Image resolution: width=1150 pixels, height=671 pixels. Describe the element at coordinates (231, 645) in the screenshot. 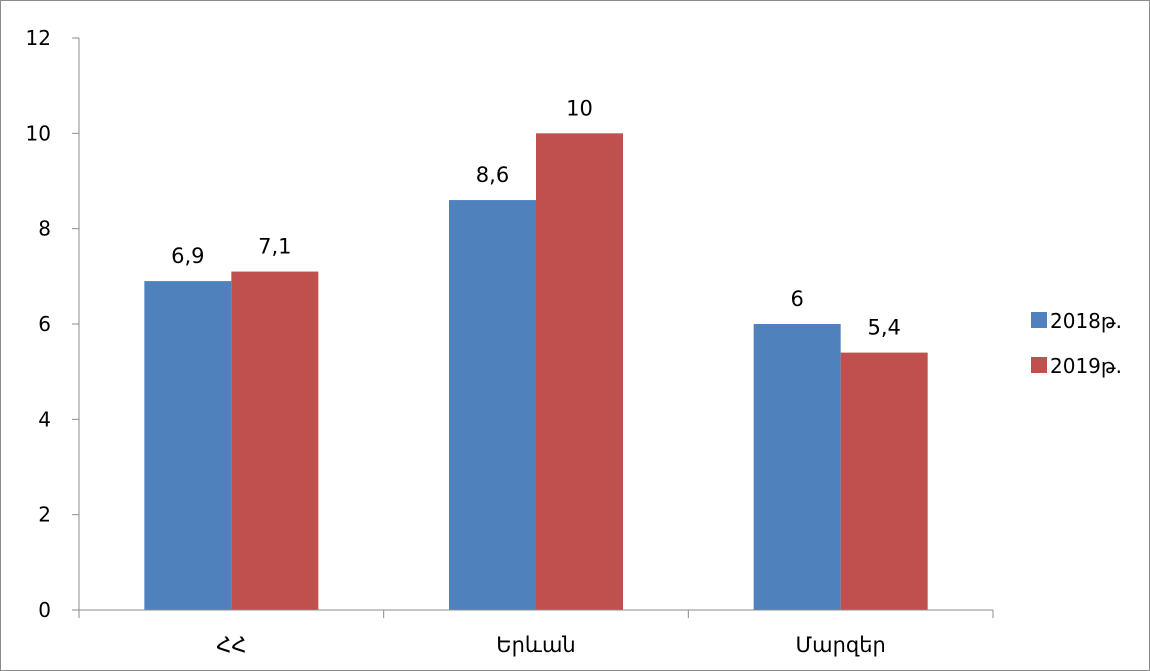

I see `category-label: ՀՀ` at that location.